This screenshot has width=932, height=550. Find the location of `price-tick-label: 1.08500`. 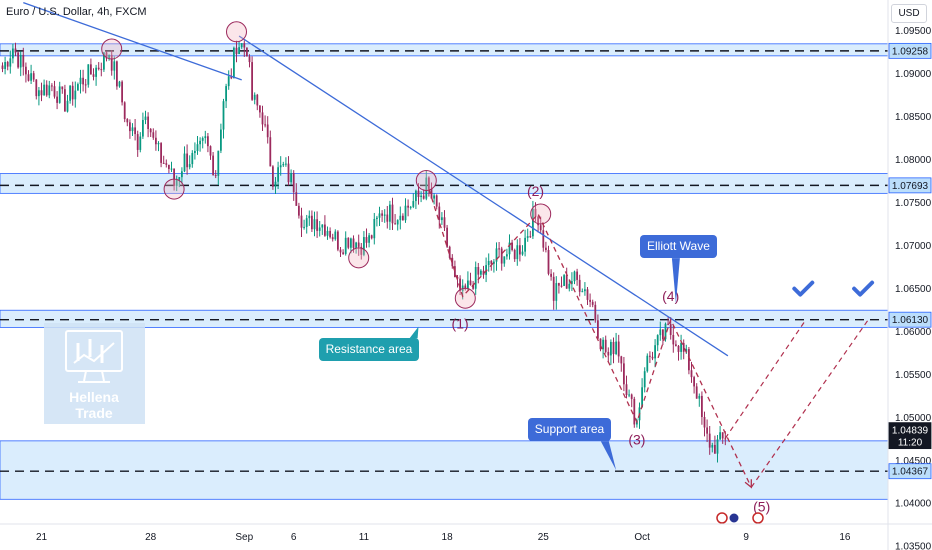

price-tick-label: 1.08500 is located at coordinates (913, 117).